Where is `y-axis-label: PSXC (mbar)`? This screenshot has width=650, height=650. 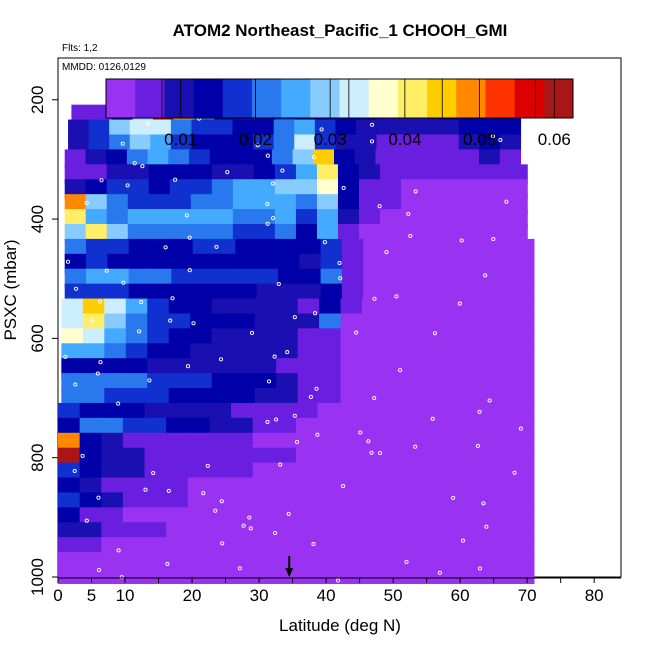
y-axis-label: PSXC (mbar) is located at coordinates (10, 289).